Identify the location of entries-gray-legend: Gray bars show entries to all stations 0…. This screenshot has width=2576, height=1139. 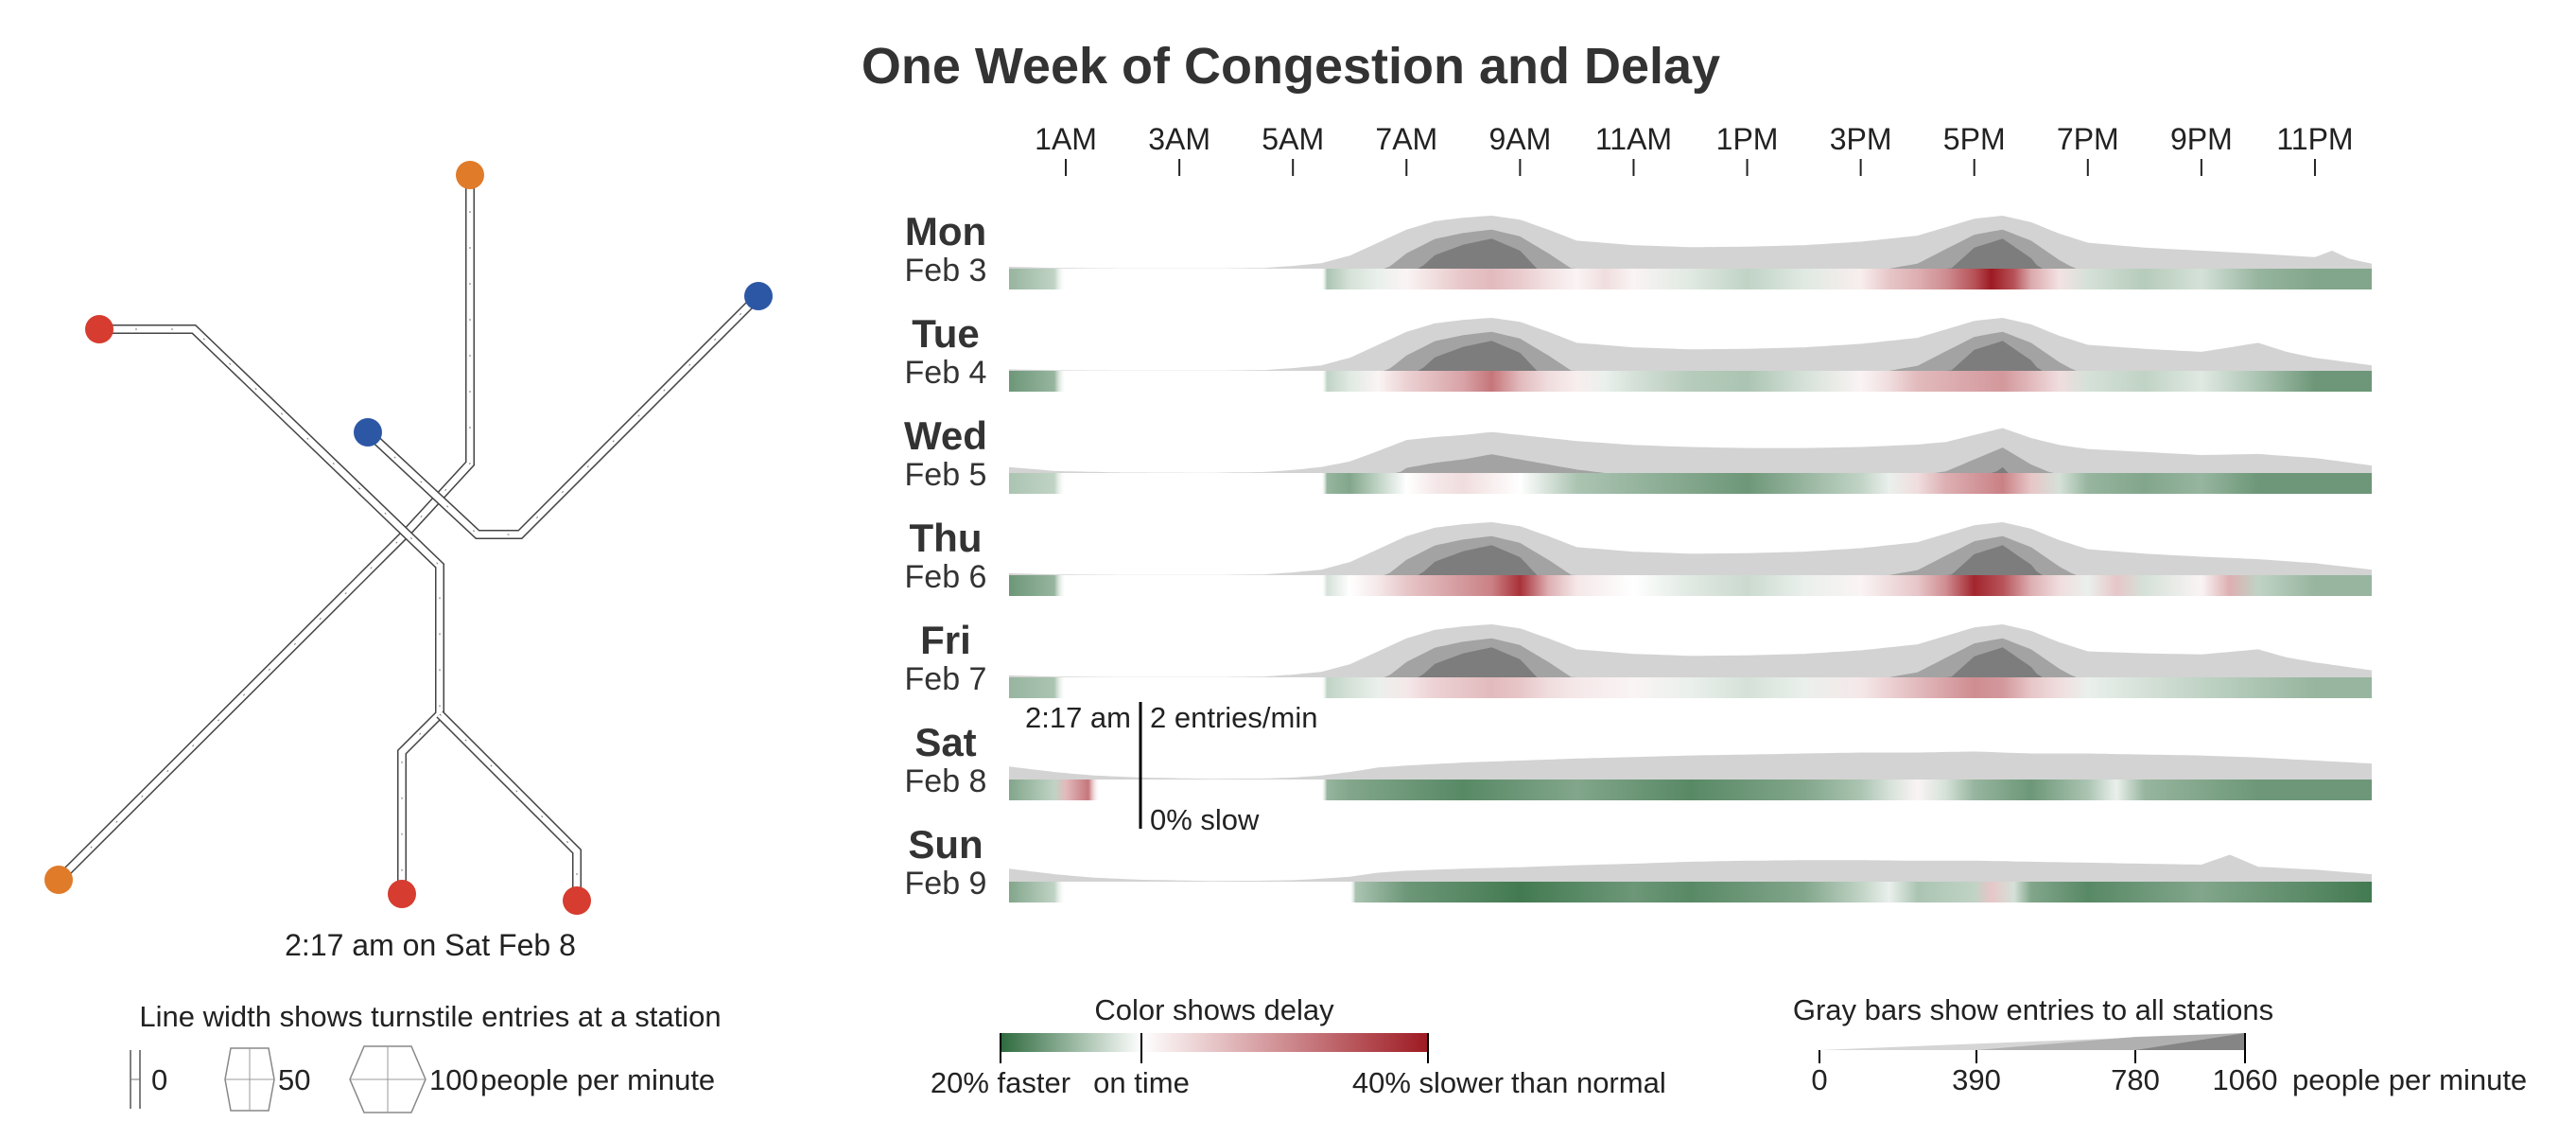
(2160, 1044).